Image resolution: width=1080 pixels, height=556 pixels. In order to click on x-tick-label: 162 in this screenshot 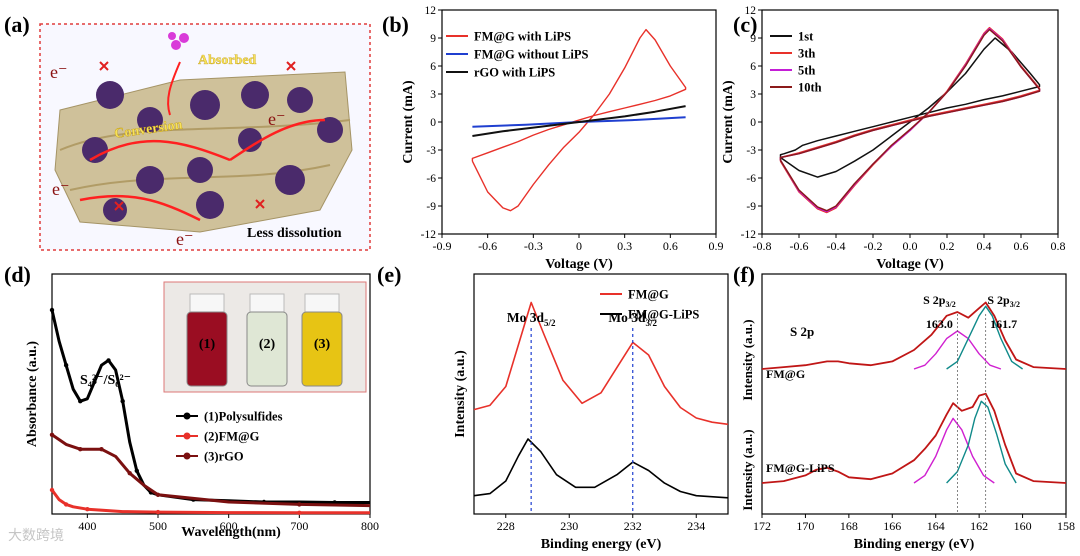, I will do `click(979, 526)`.